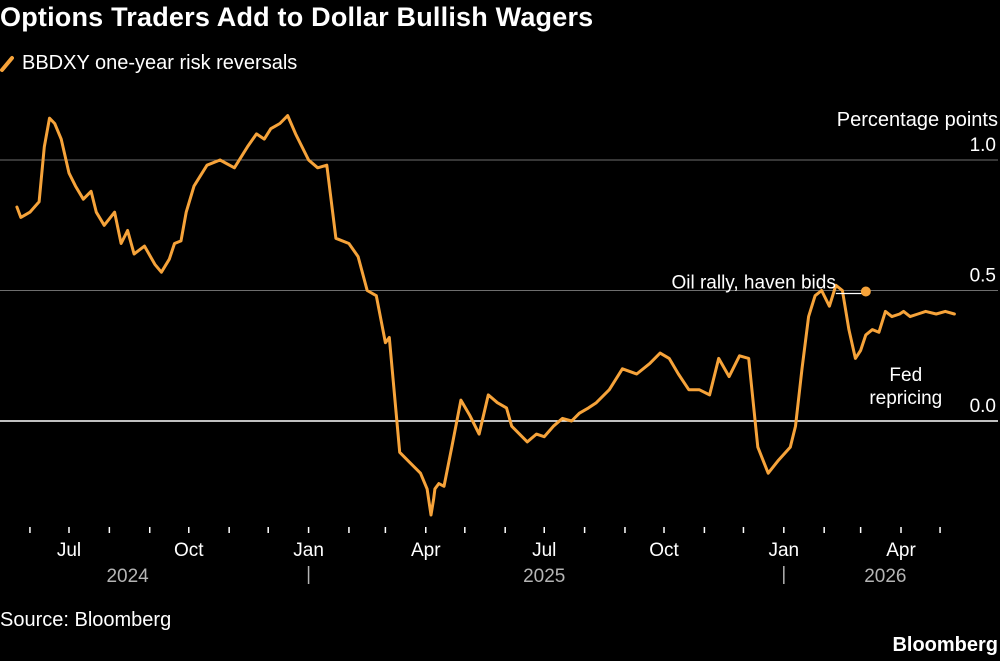 Image resolution: width=1000 pixels, height=661 pixels. I want to click on x-year-label-2026: 2026, so click(885, 576).